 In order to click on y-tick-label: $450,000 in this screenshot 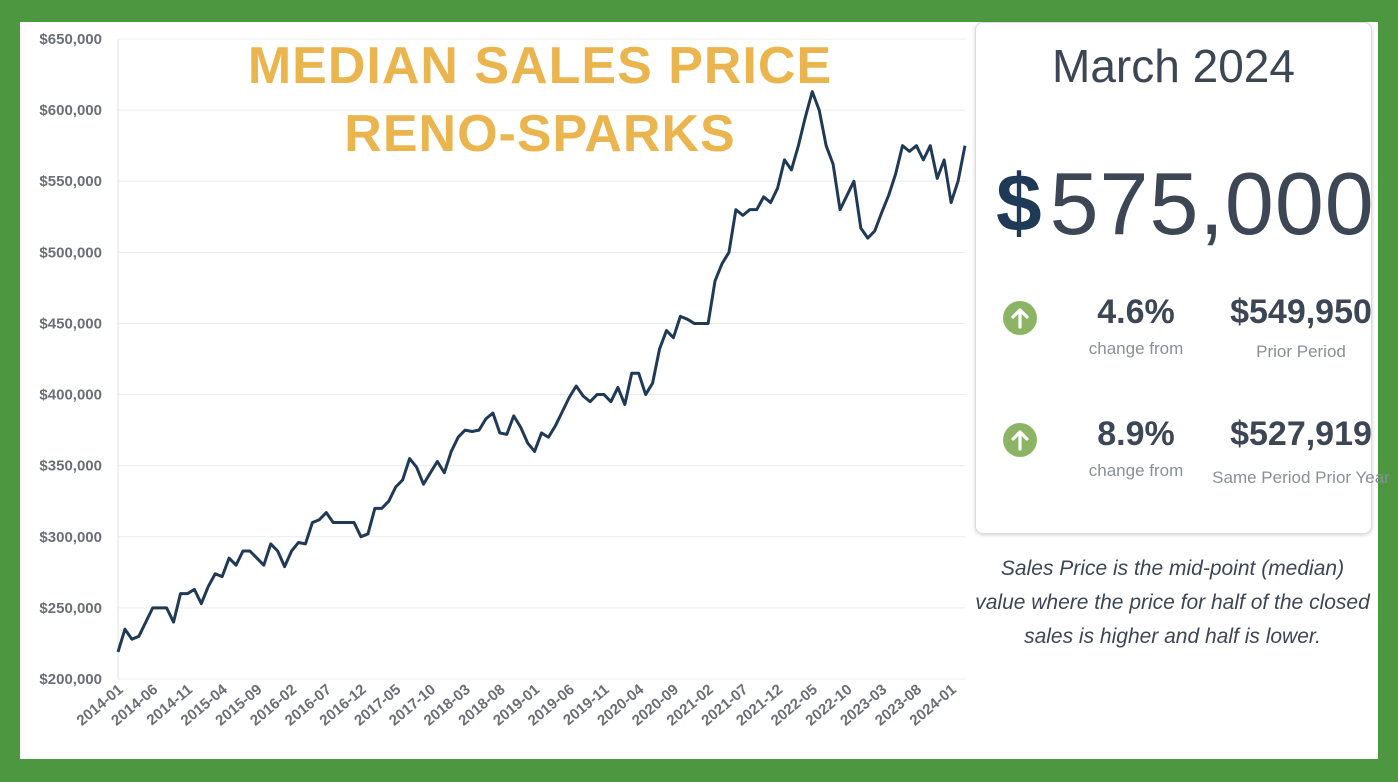, I will do `click(70, 323)`.